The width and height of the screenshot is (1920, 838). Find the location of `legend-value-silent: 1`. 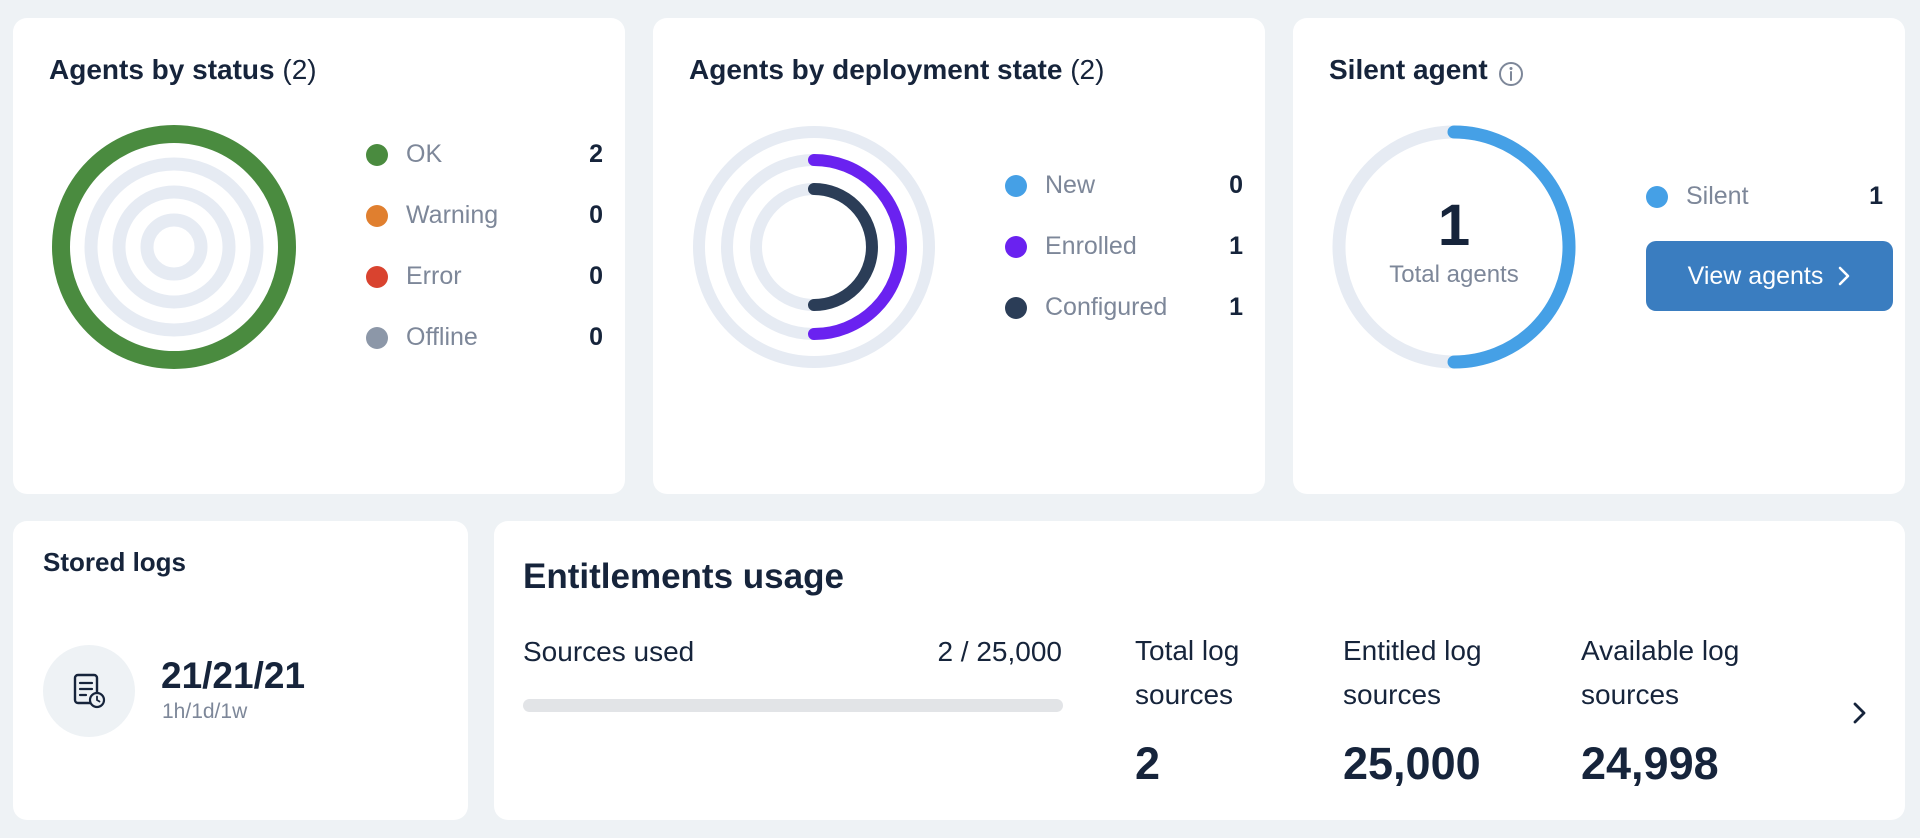

legend-value-silent: 1 is located at coordinates (1876, 196).